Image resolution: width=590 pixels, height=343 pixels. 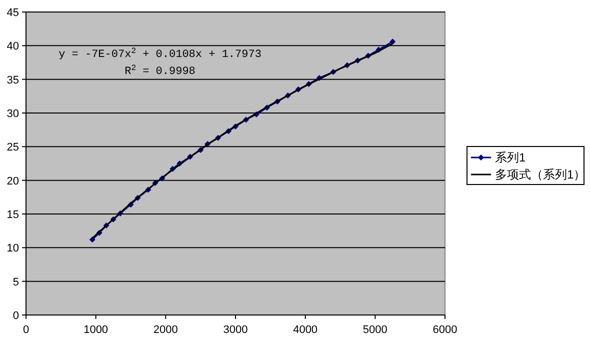 I want to click on y-tick-label: 0, so click(x=15, y=316).